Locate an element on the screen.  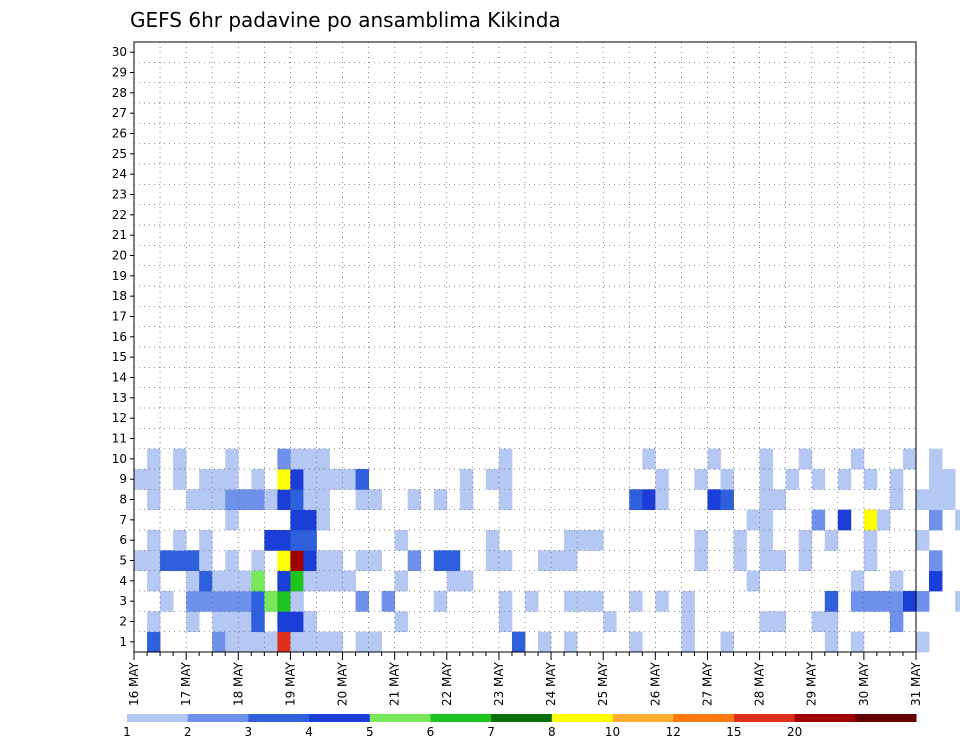
y-tick-label: 2 is located at coordinates (123, 622).